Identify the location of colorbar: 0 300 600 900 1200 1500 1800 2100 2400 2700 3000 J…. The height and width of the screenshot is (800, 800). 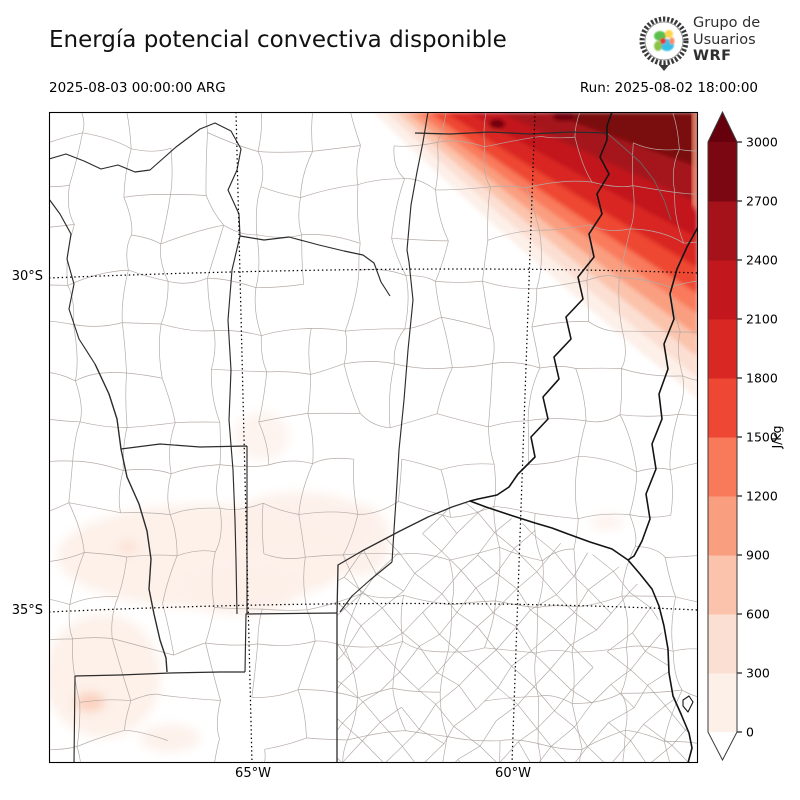
(745, 436).